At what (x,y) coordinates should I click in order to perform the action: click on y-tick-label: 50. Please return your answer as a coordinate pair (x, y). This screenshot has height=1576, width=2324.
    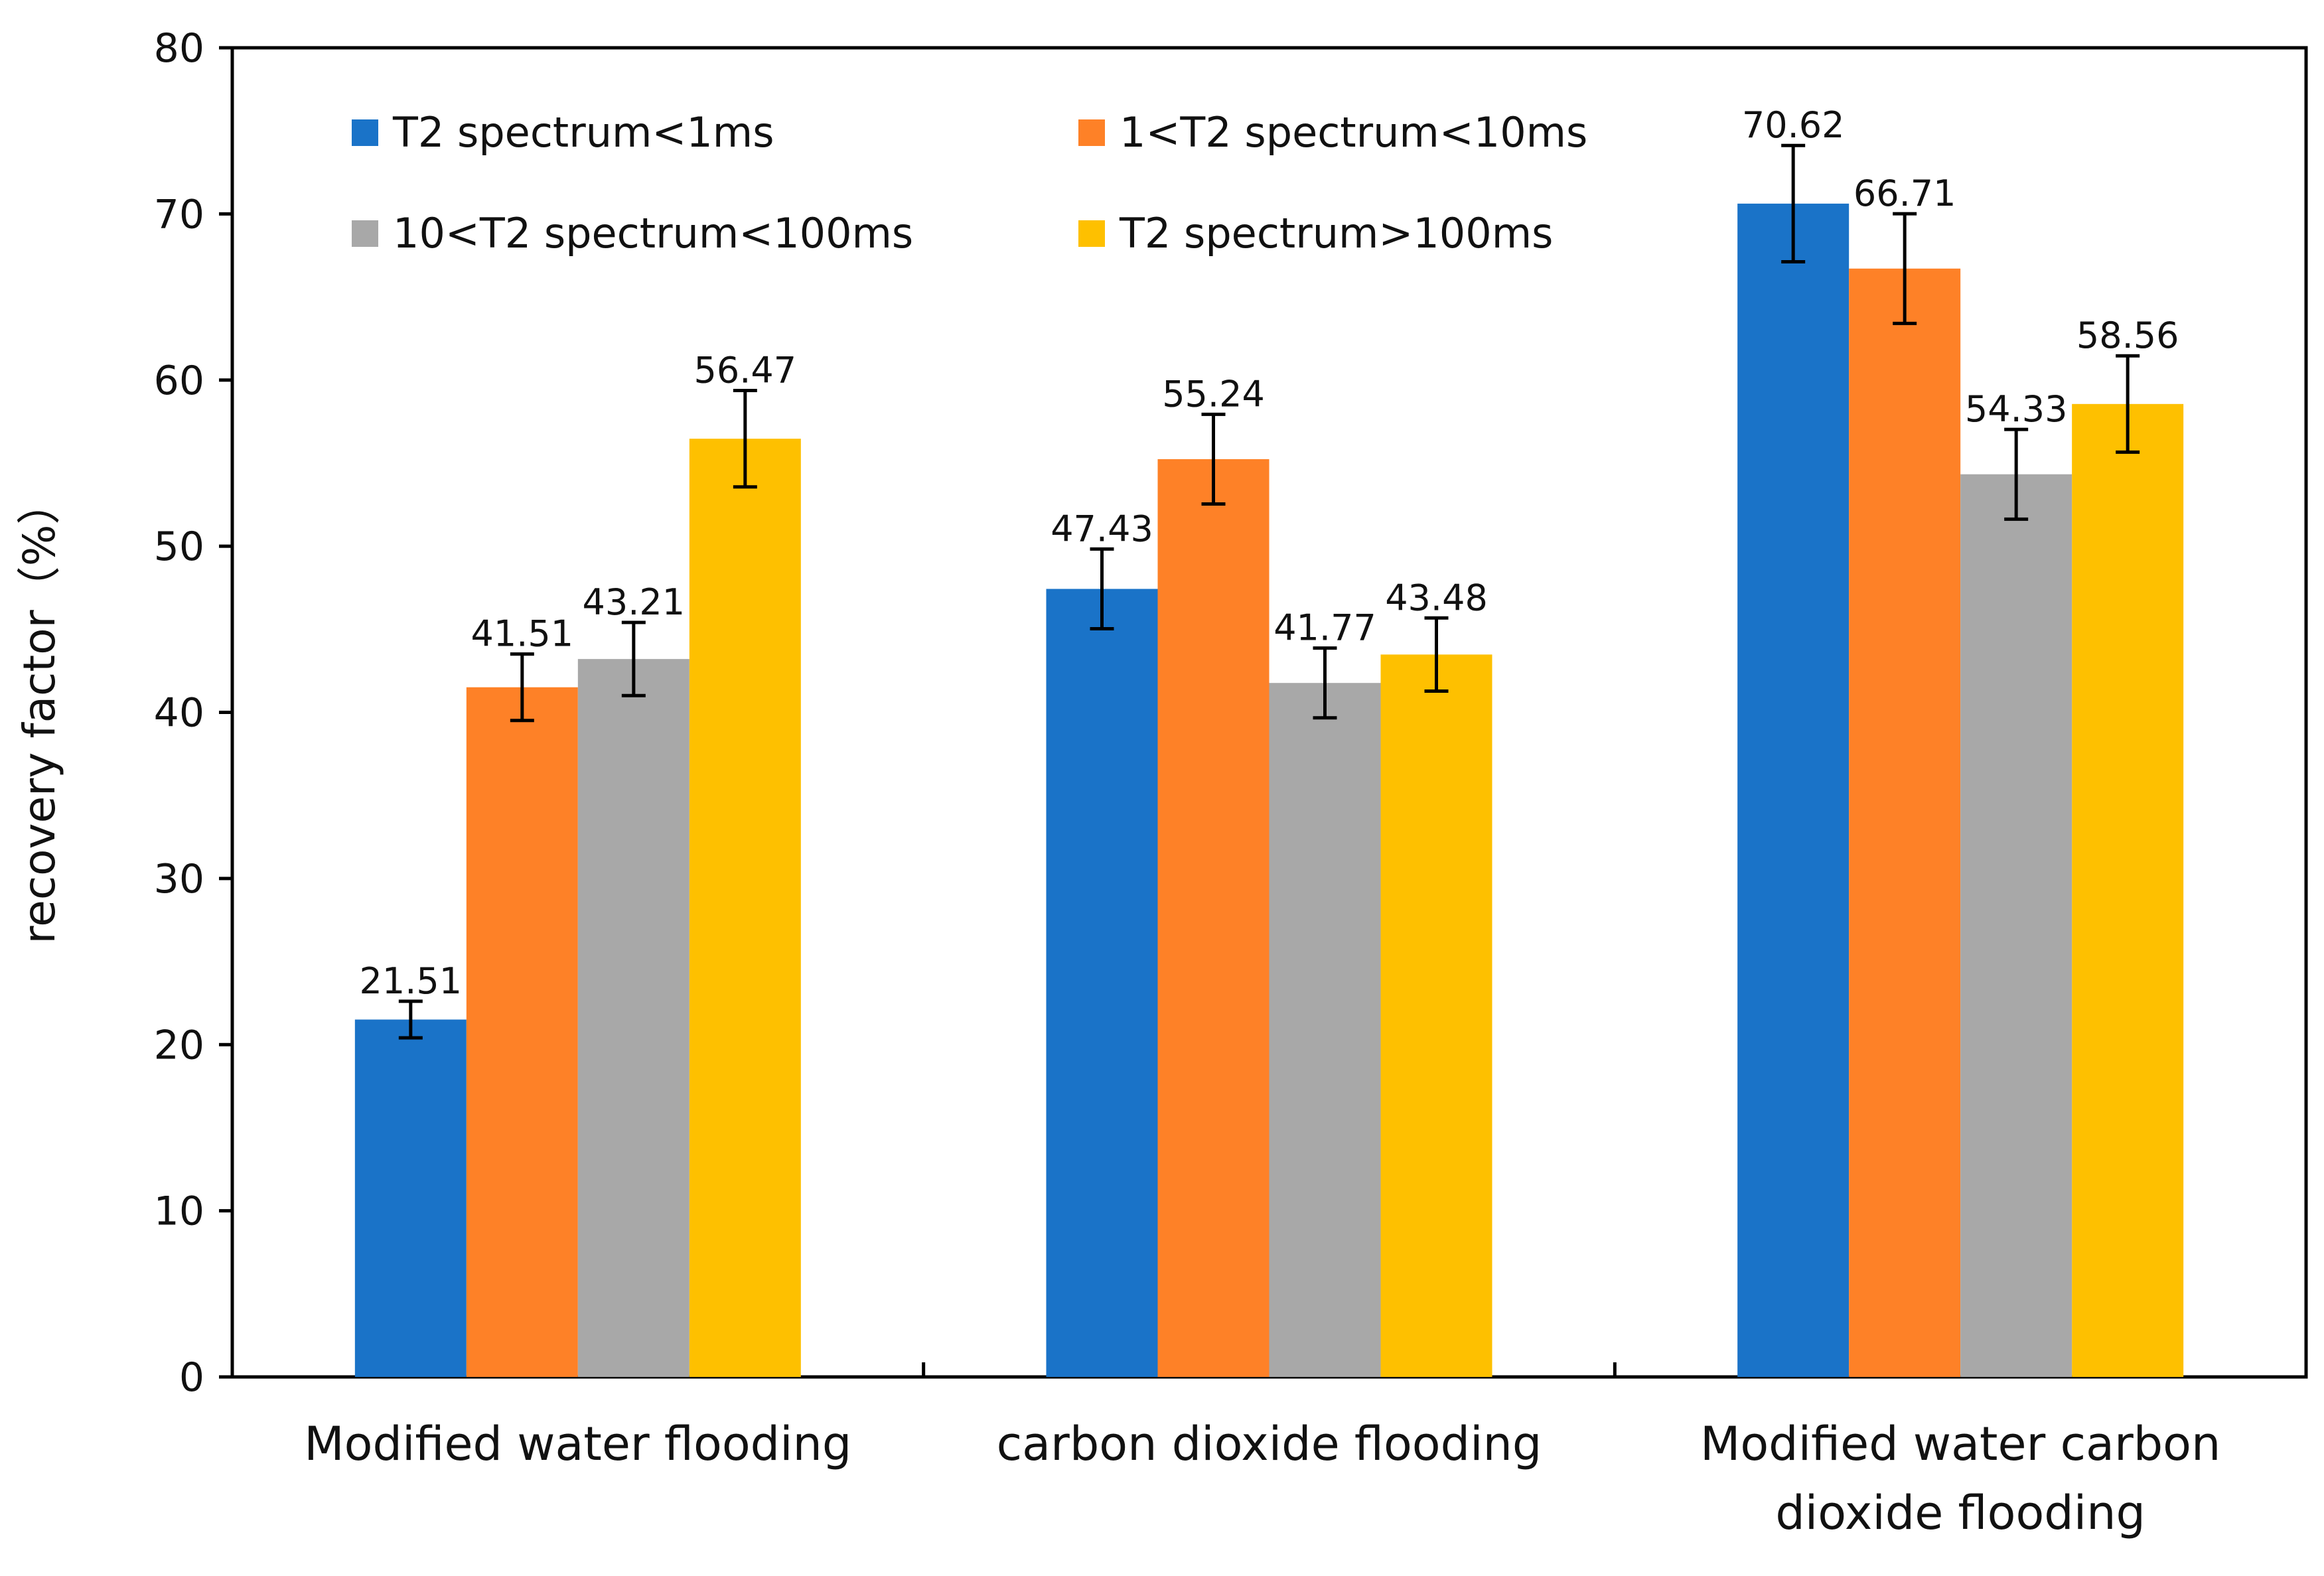
    Looking at the image, I should click on (179, 547).